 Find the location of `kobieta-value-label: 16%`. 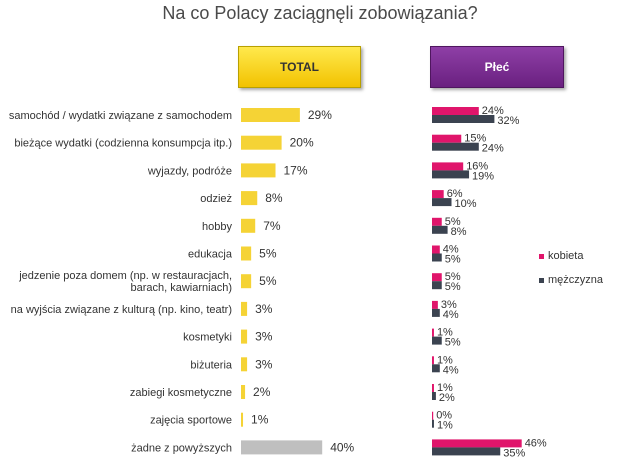

kobieta-value-label: 16% is located at coordinates (477, 166).